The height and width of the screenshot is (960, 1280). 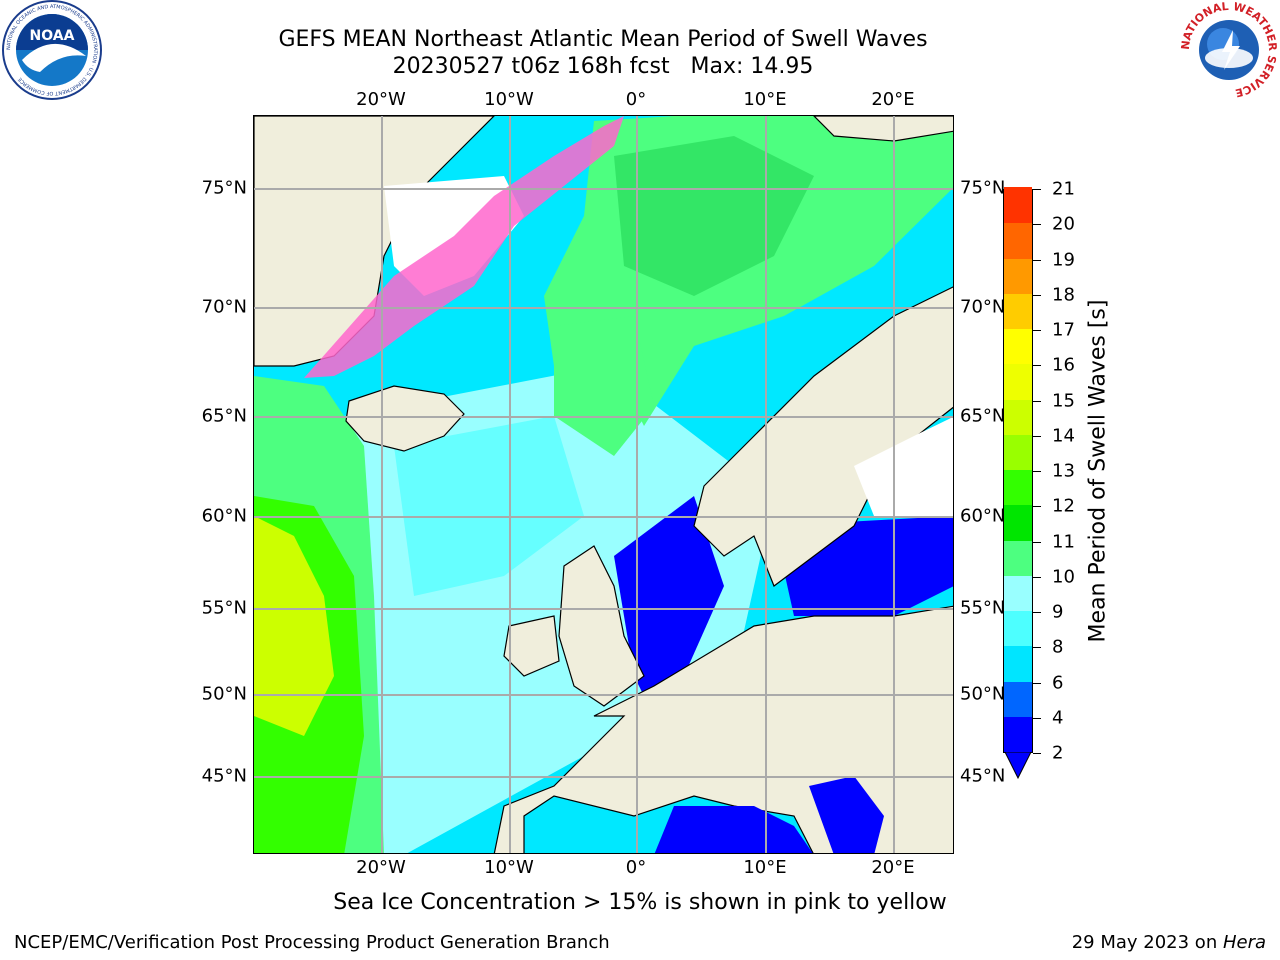 I want to click on colorbar, so click(x=1018, y=470).